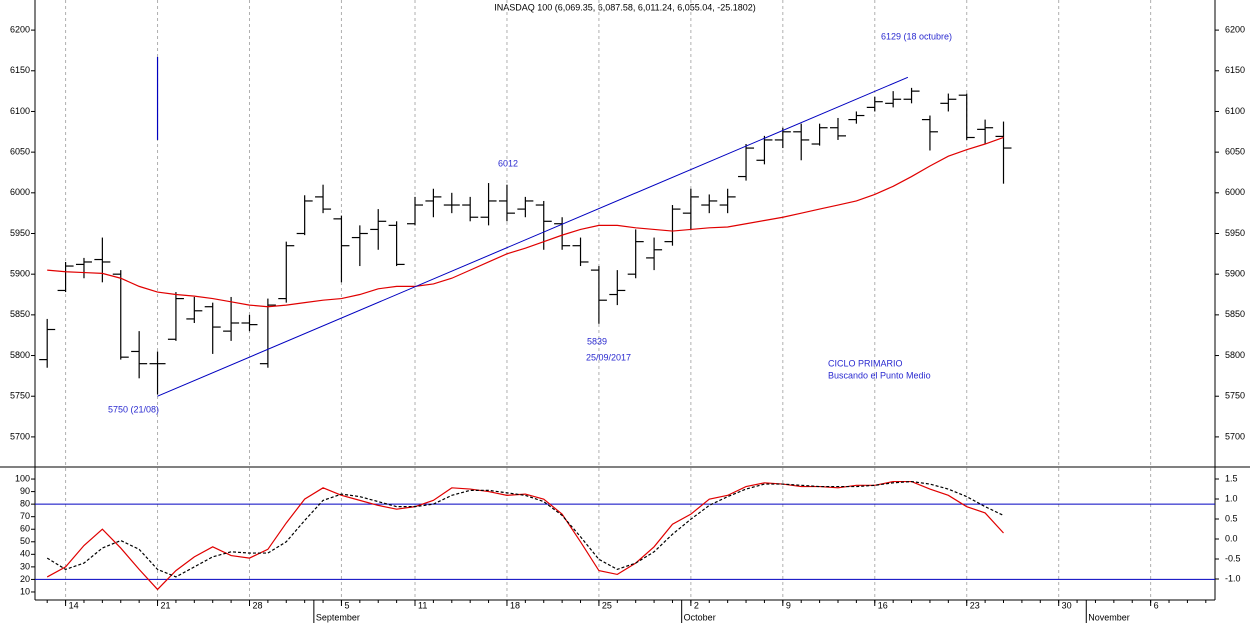 The height and width of the screenshot is (623, 1250). Describe the element at coordinates (422, 605) in the screenshot. I see `x-tick-label: 11` at that location.